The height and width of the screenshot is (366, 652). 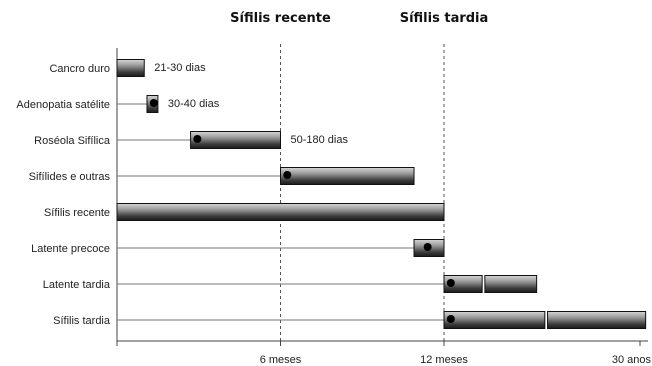 I want to click on row-label: Roséola Sifílica, so click(x=72, y=141).